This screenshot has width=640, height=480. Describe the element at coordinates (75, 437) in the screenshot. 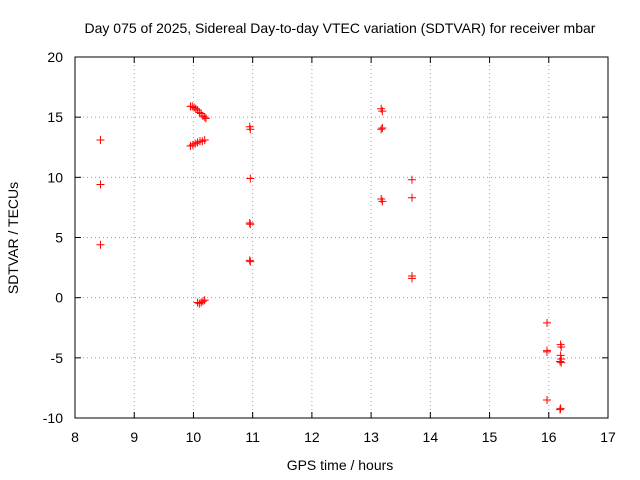

I see `x-tick-label: 8` at that location.